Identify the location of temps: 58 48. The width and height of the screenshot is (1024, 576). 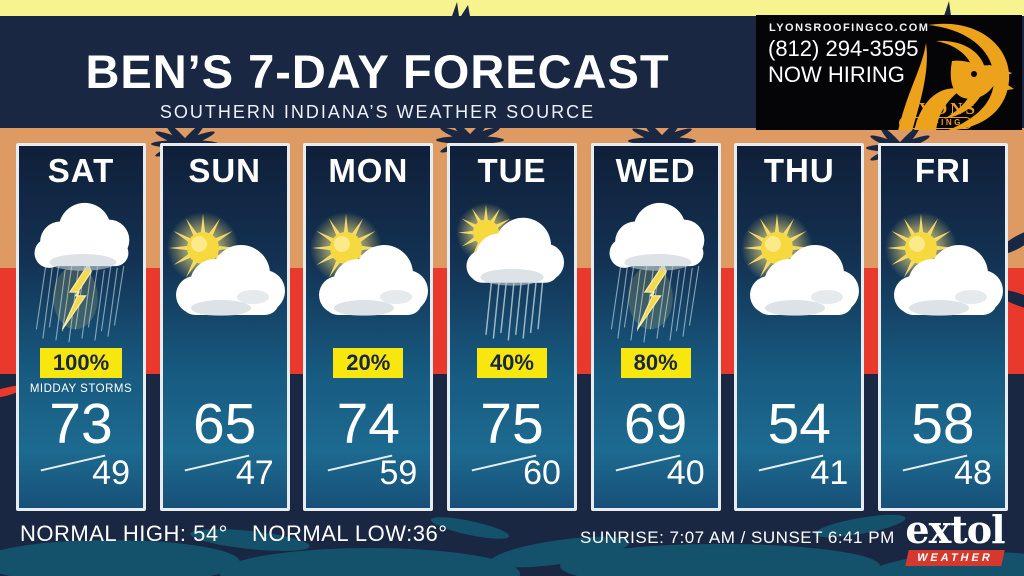
(943, 327).